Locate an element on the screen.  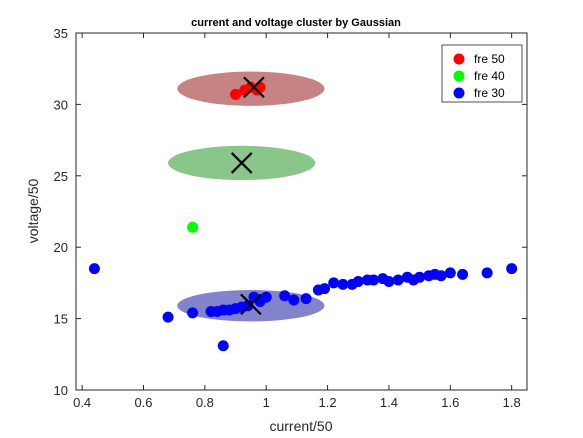
y-tick-label: 35 is located at coordinates (61, 33).